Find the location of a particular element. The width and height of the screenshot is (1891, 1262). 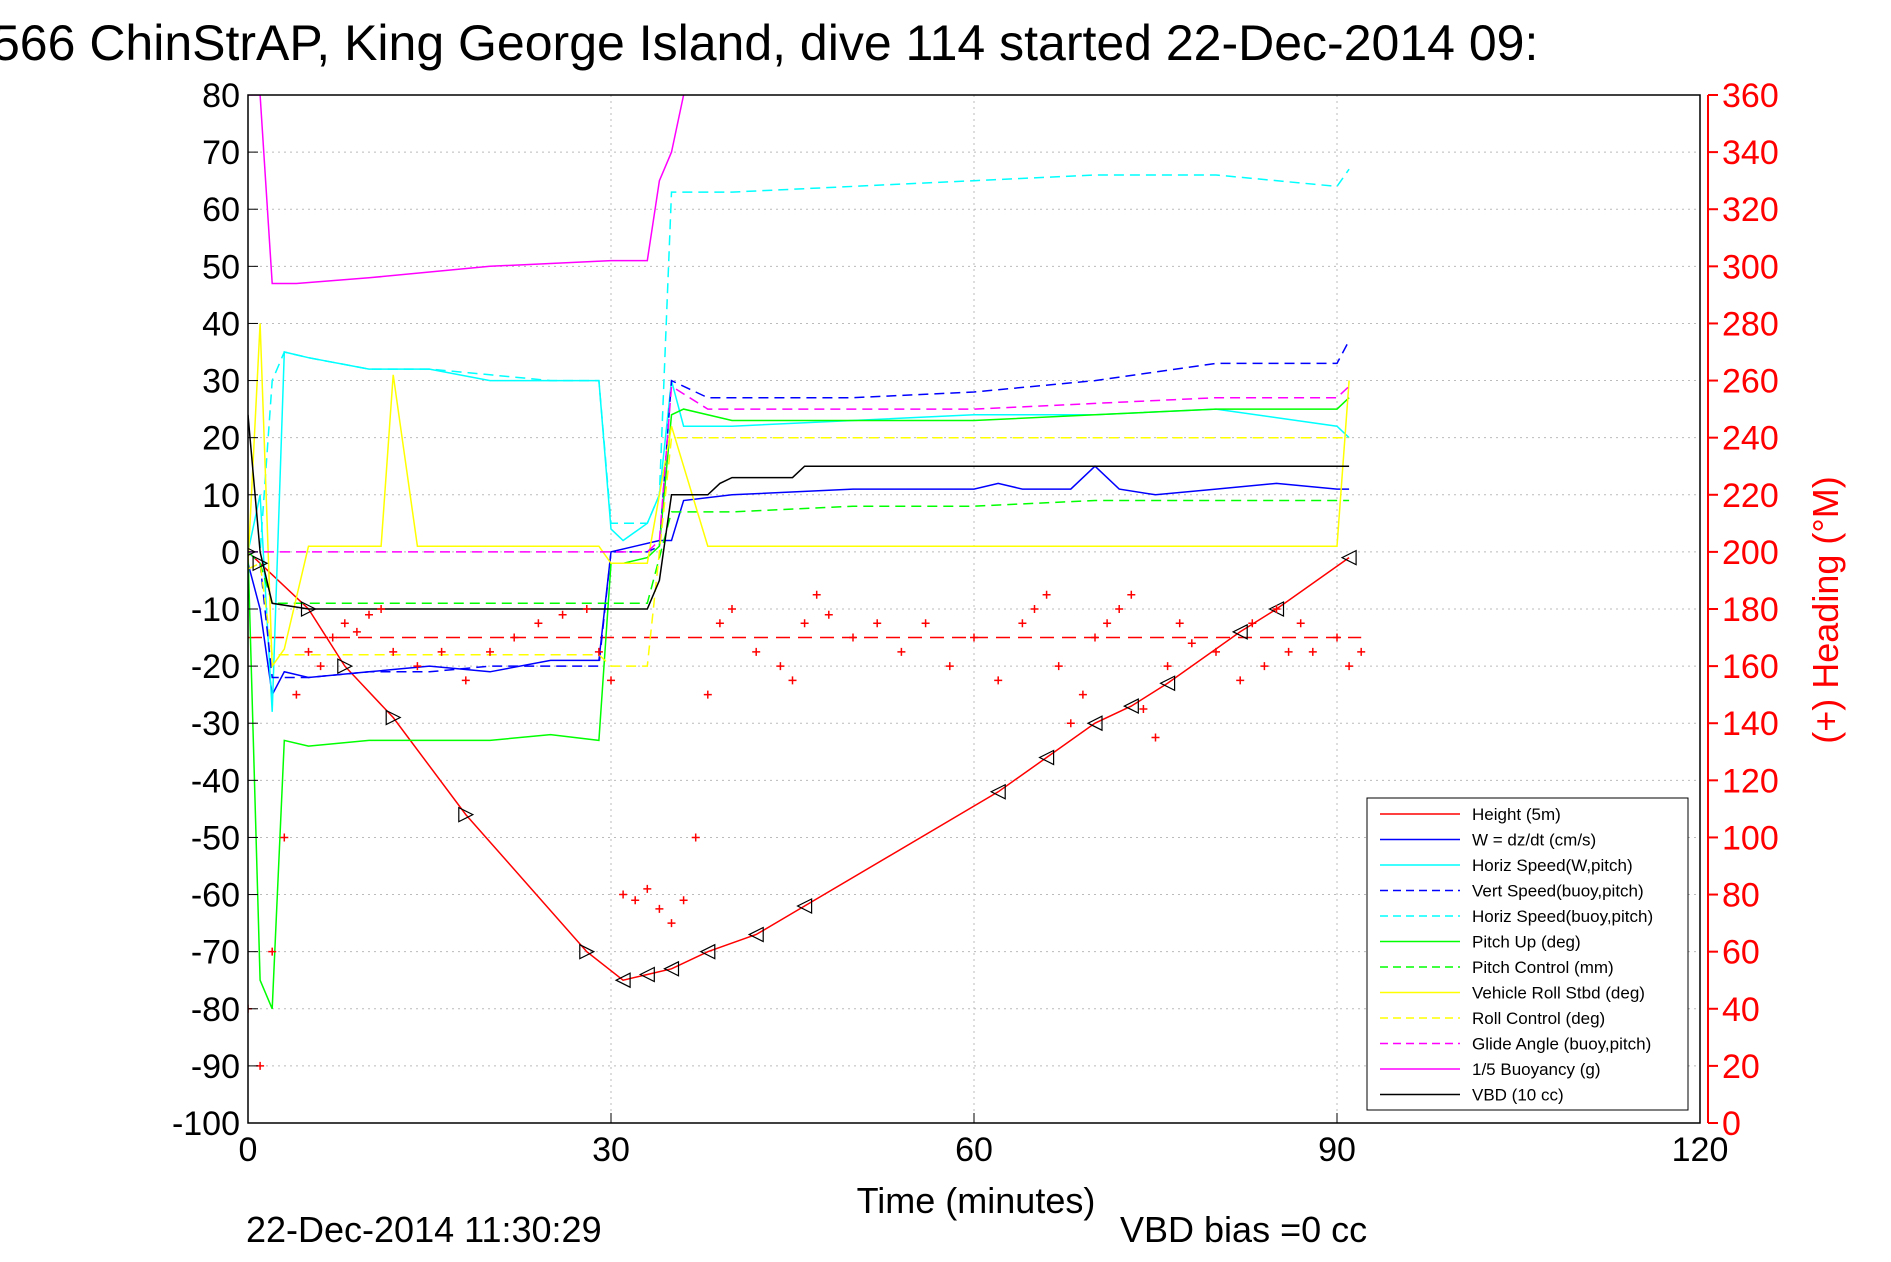

tick-label-right: 280 is located at coordinates (1750, 324).